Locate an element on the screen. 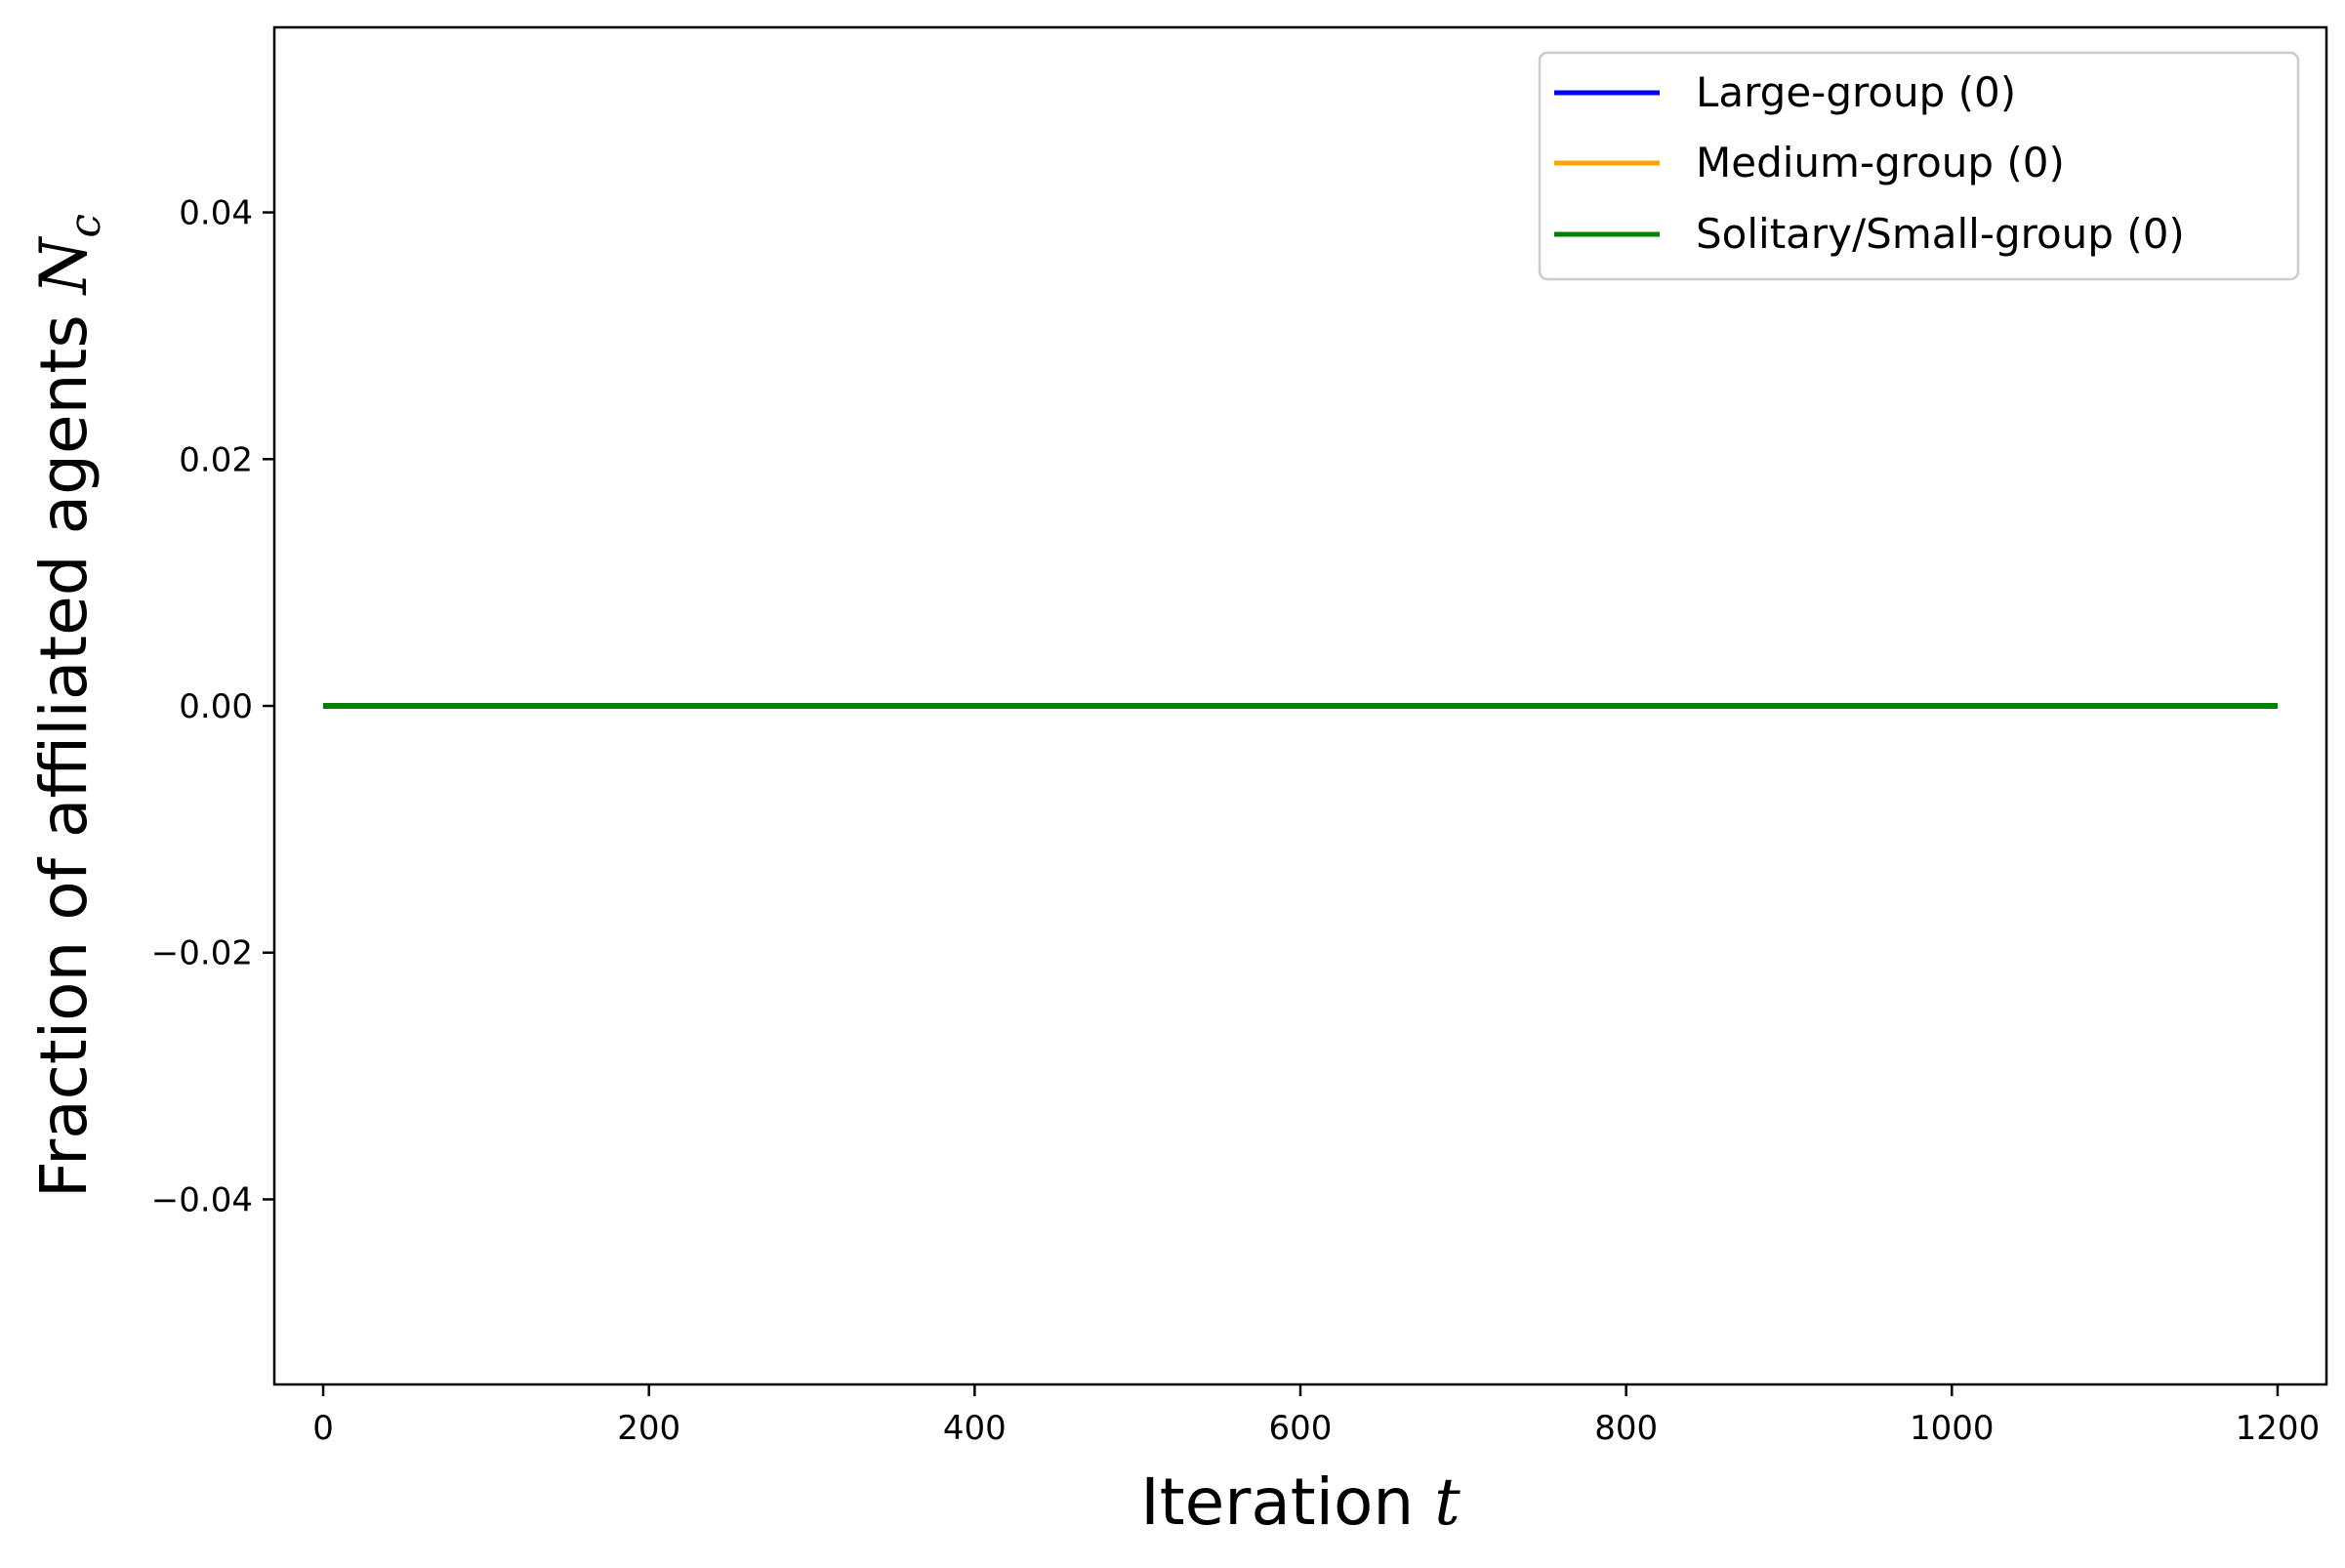  y-axis-symbol-subscript: c is located at coordinates (85, 226).